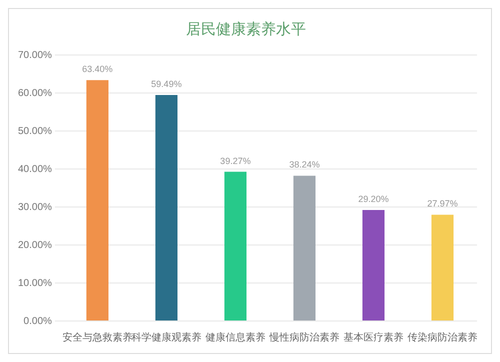 The width and height of the screenshot is (500, 362). I want to click on data-label: 63.40%, so click(97, 69).